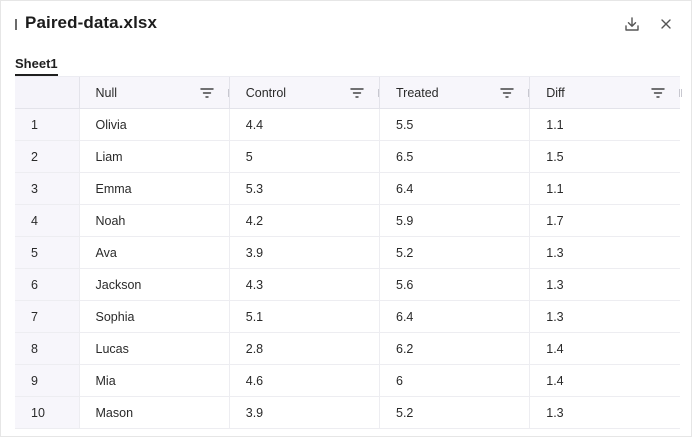 The height and width of the screenshot is (437, 692). Describe the element at coordinates (47, 348) in the screenshot. I see `row-index: 8` at that location.